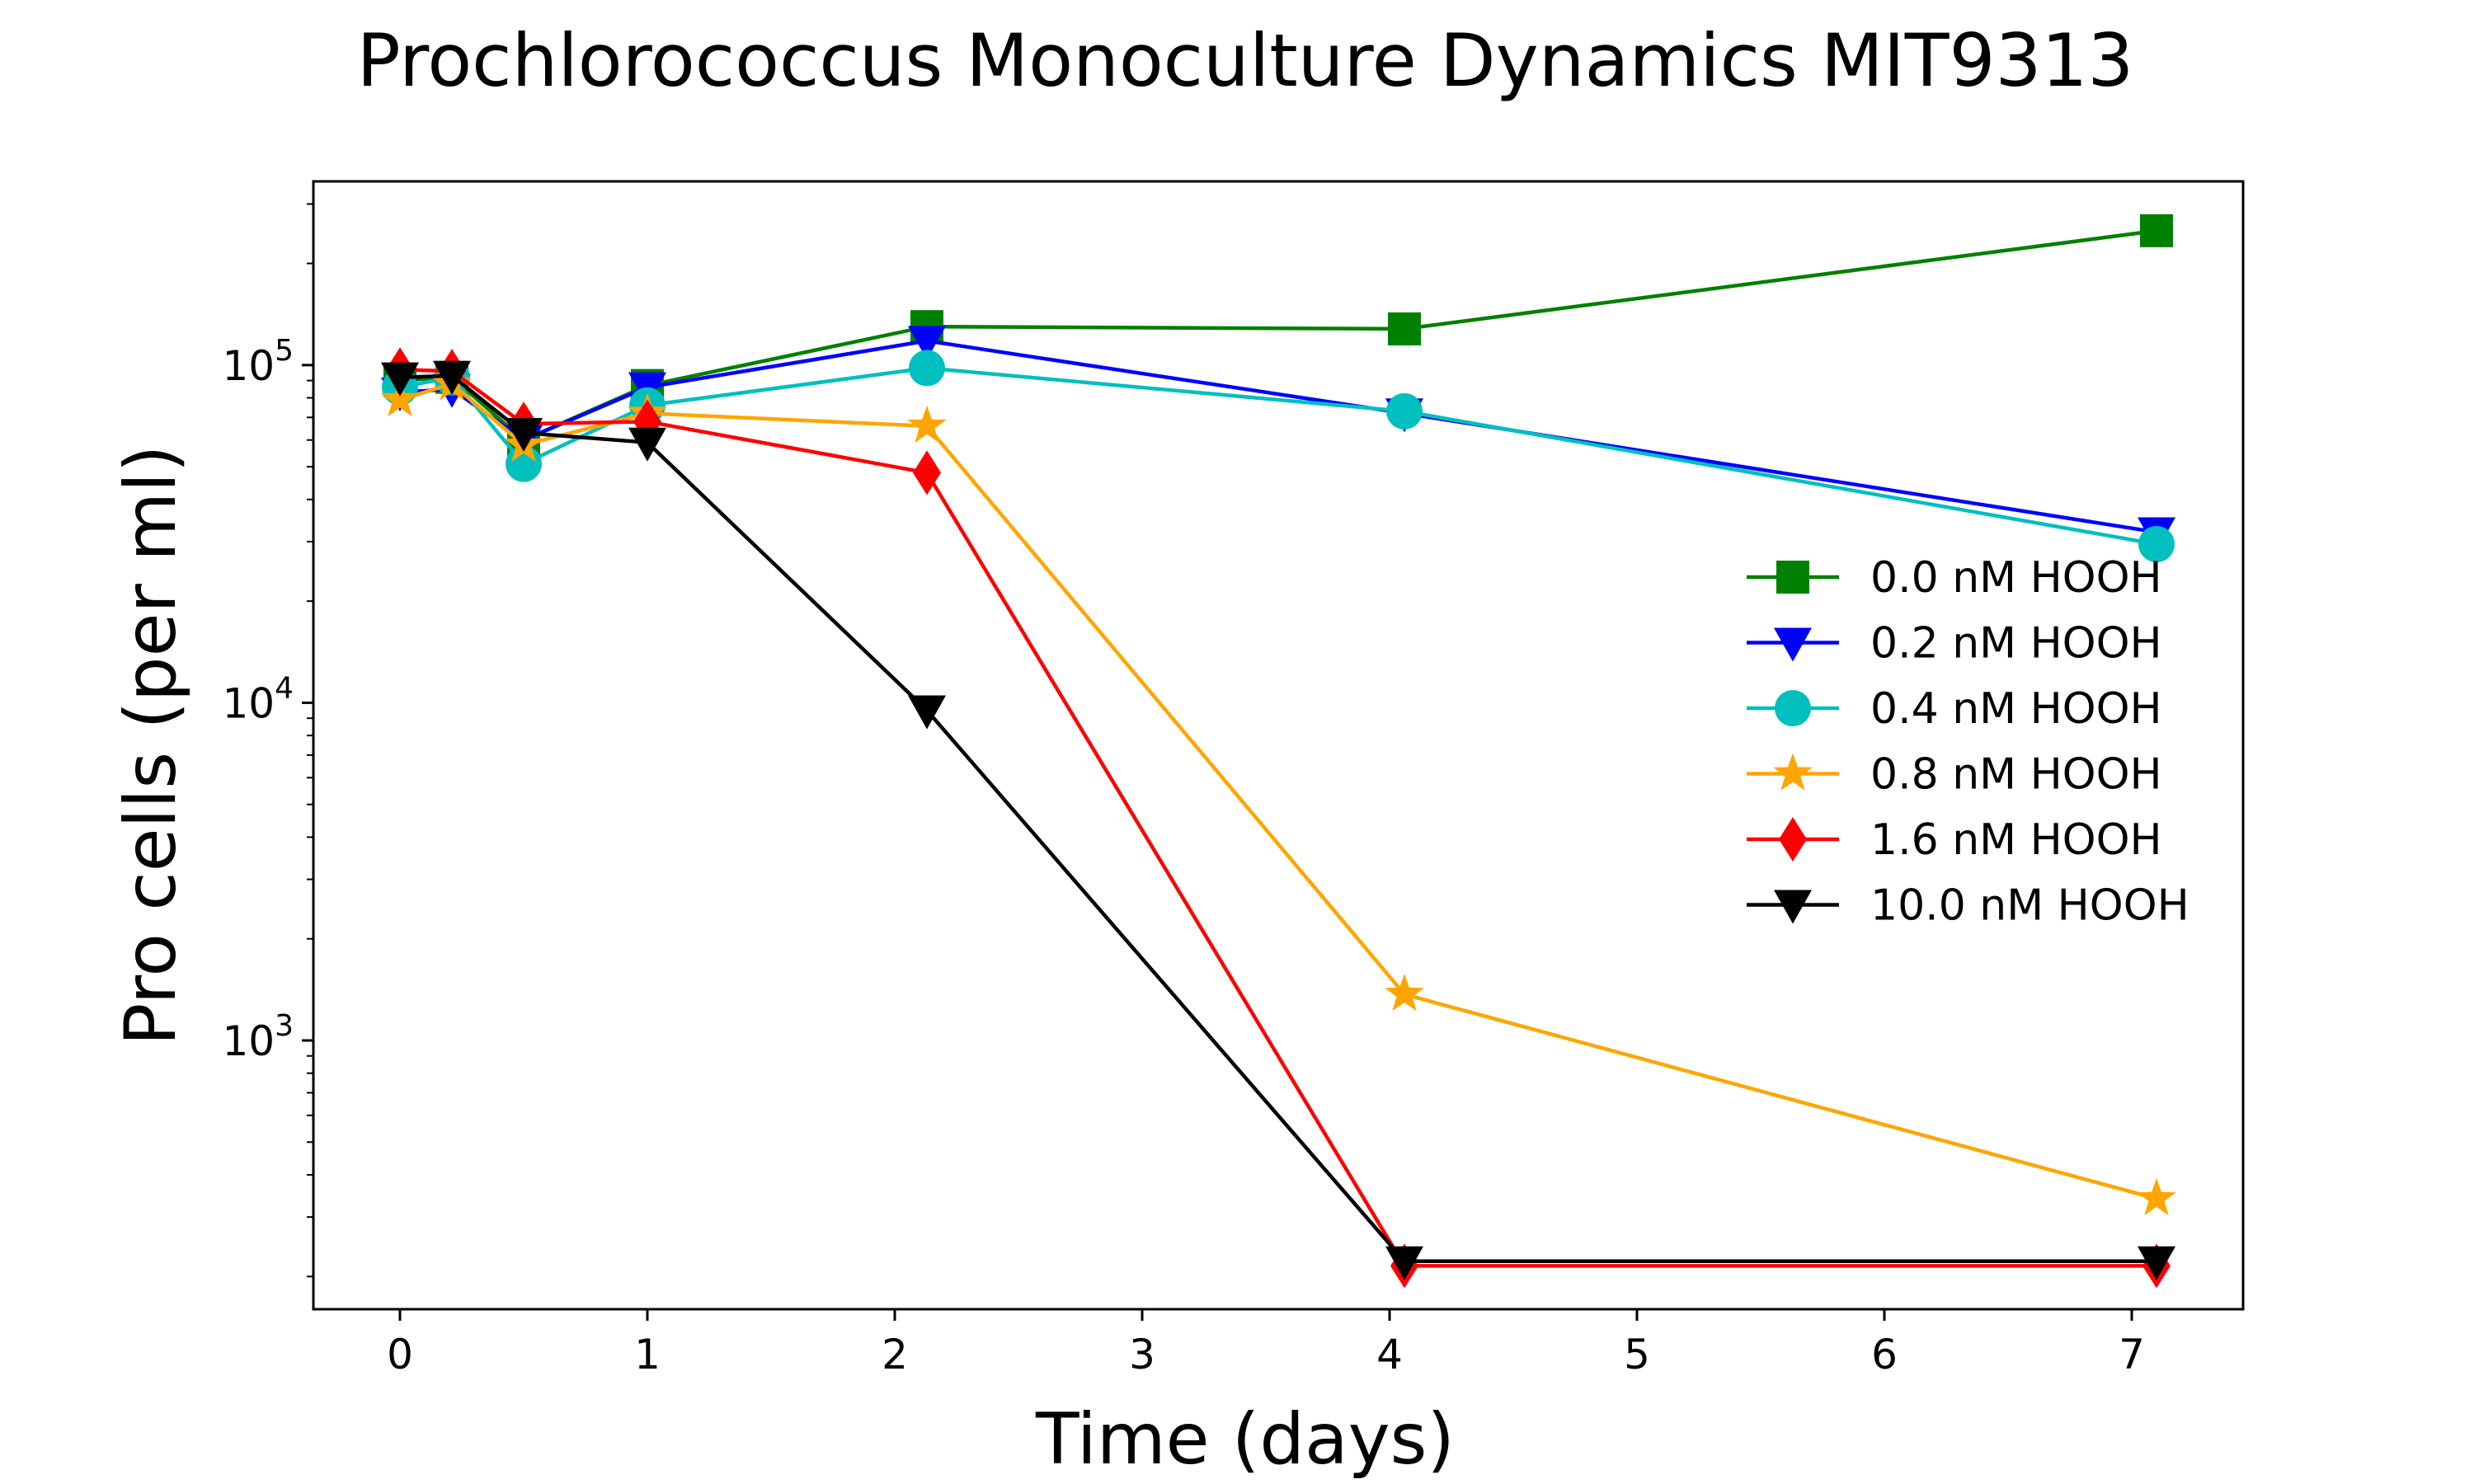 Image resolution: width=2474 pixels, height=1484 pixels. I want to click on legend-item: 1.6 nM HOOH, so click(1954, 840).